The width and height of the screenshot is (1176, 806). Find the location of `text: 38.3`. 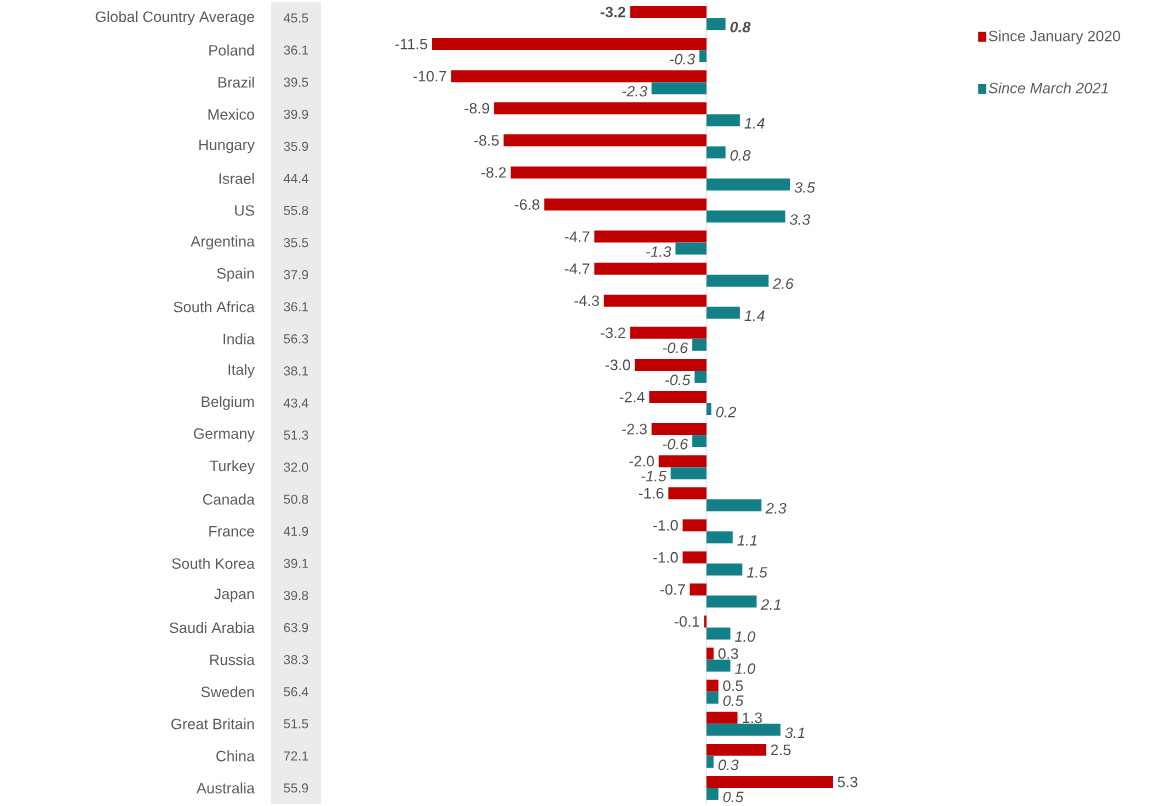

text: 38.3 is located at coordinates (296, 660).